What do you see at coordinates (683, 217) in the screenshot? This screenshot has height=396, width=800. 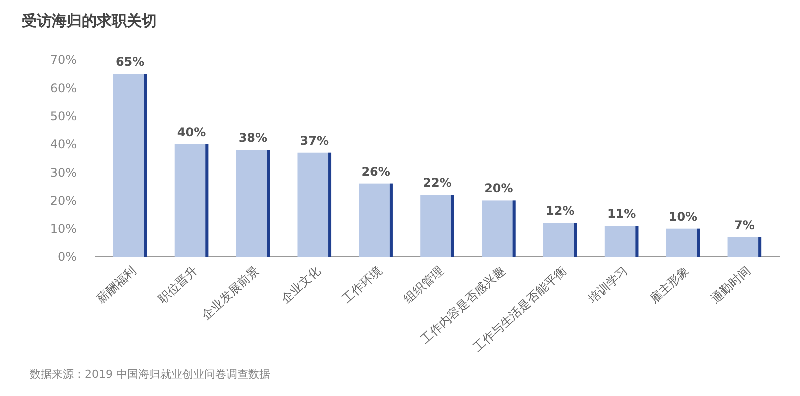 I see `data-label: 10%` at bounding box center [683, 217].